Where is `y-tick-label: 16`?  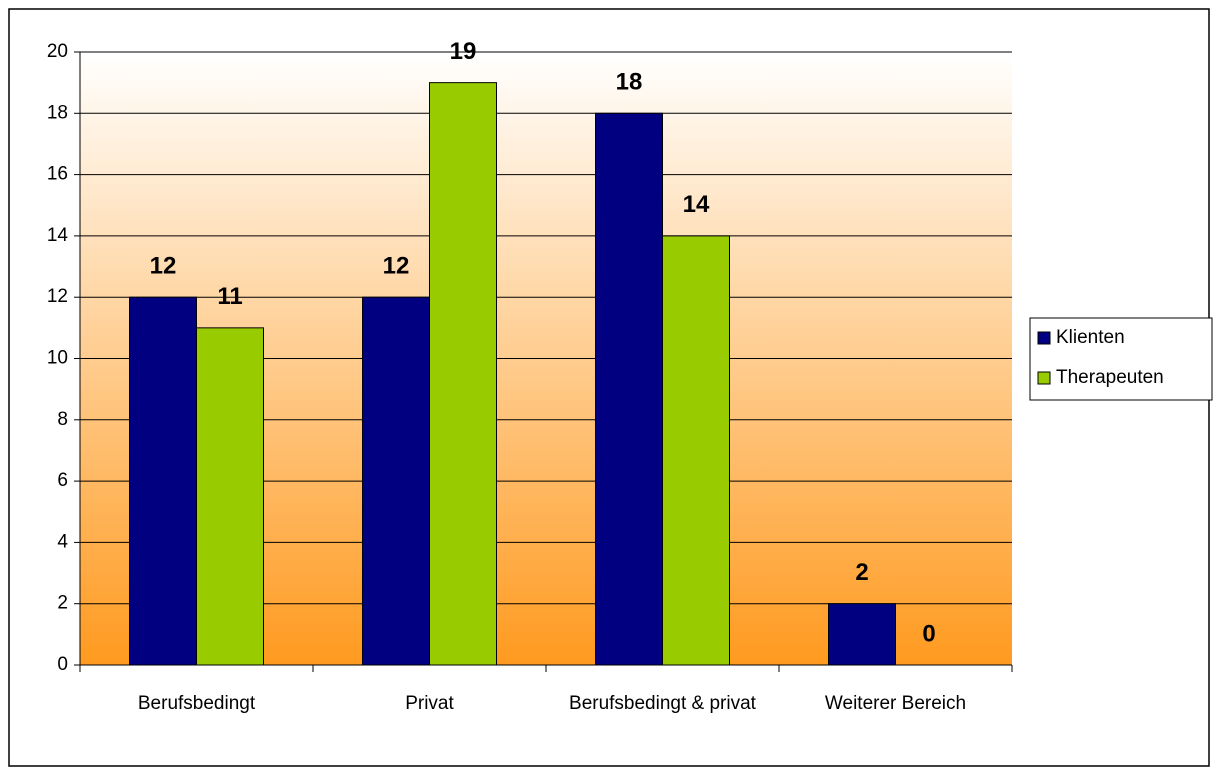
y-tick-label: 16 is located at coordinates (57, 174).